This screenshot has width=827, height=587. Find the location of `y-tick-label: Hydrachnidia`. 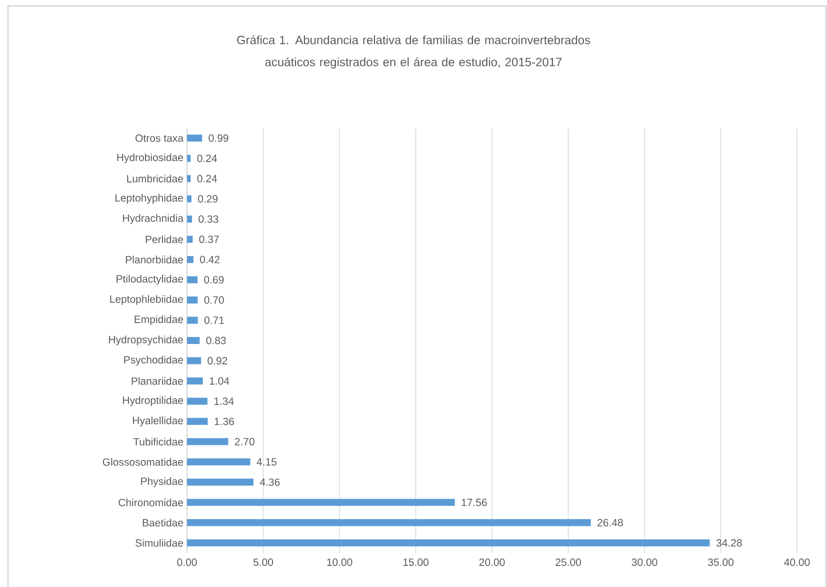

y-tick-label: Hydrachnidia is located at coordinates (153, 219).